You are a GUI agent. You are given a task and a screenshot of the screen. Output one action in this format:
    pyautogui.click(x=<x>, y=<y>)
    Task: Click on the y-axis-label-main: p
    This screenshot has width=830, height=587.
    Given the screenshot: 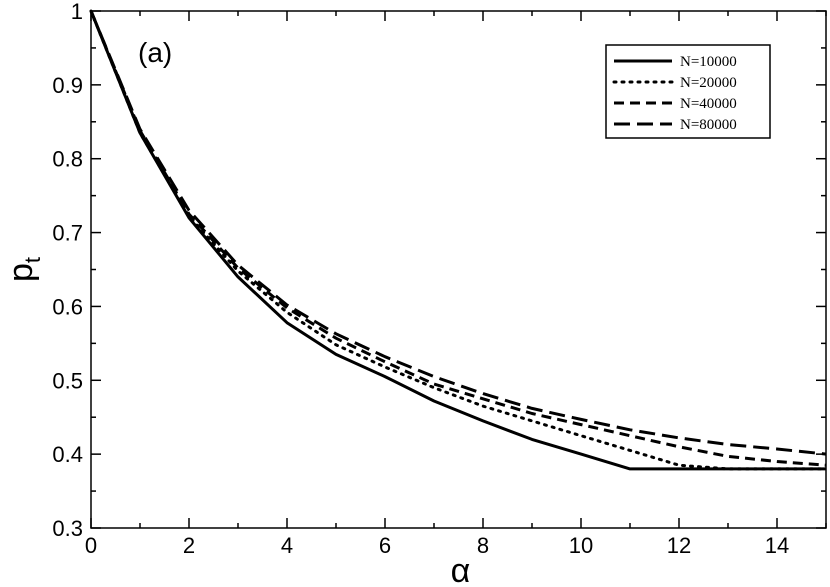 What is the action you would take?
    pyautogui.click(x=21, y=272)
    